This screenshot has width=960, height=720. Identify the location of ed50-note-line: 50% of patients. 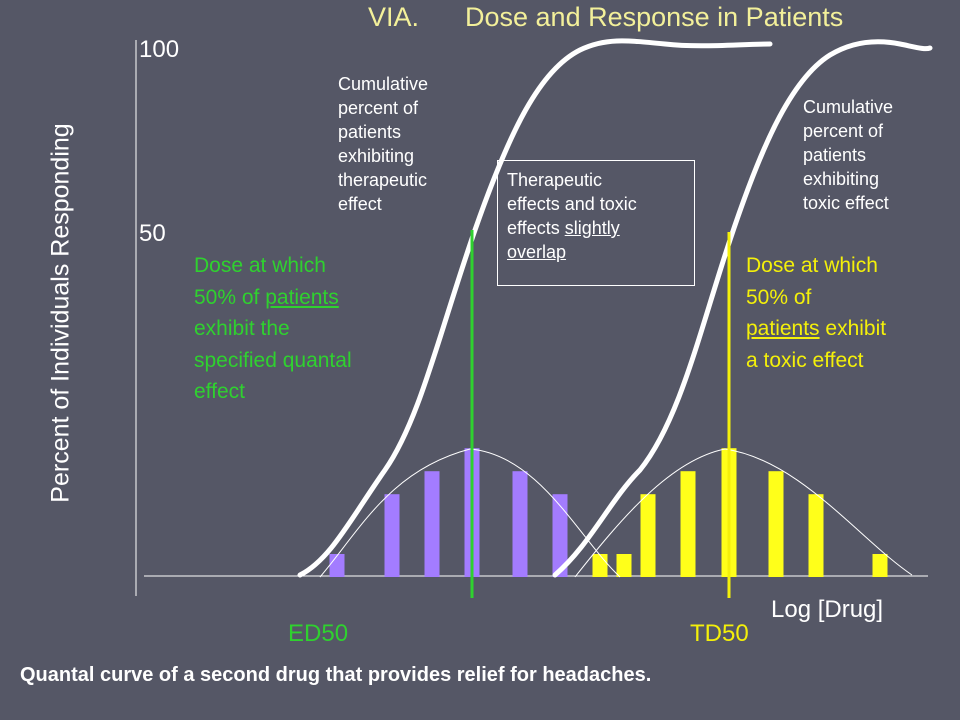
(273, 298).